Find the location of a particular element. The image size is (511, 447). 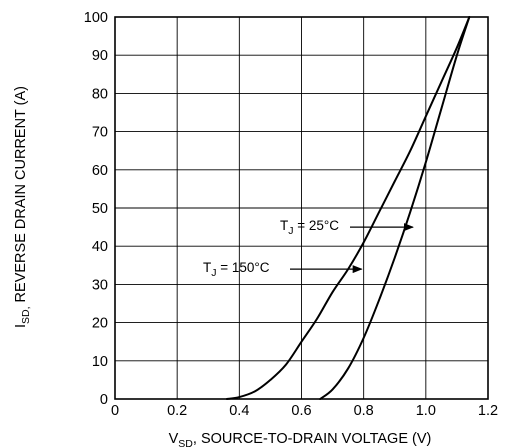

y-tick-label: 0 is located at coordinates (104, 400).